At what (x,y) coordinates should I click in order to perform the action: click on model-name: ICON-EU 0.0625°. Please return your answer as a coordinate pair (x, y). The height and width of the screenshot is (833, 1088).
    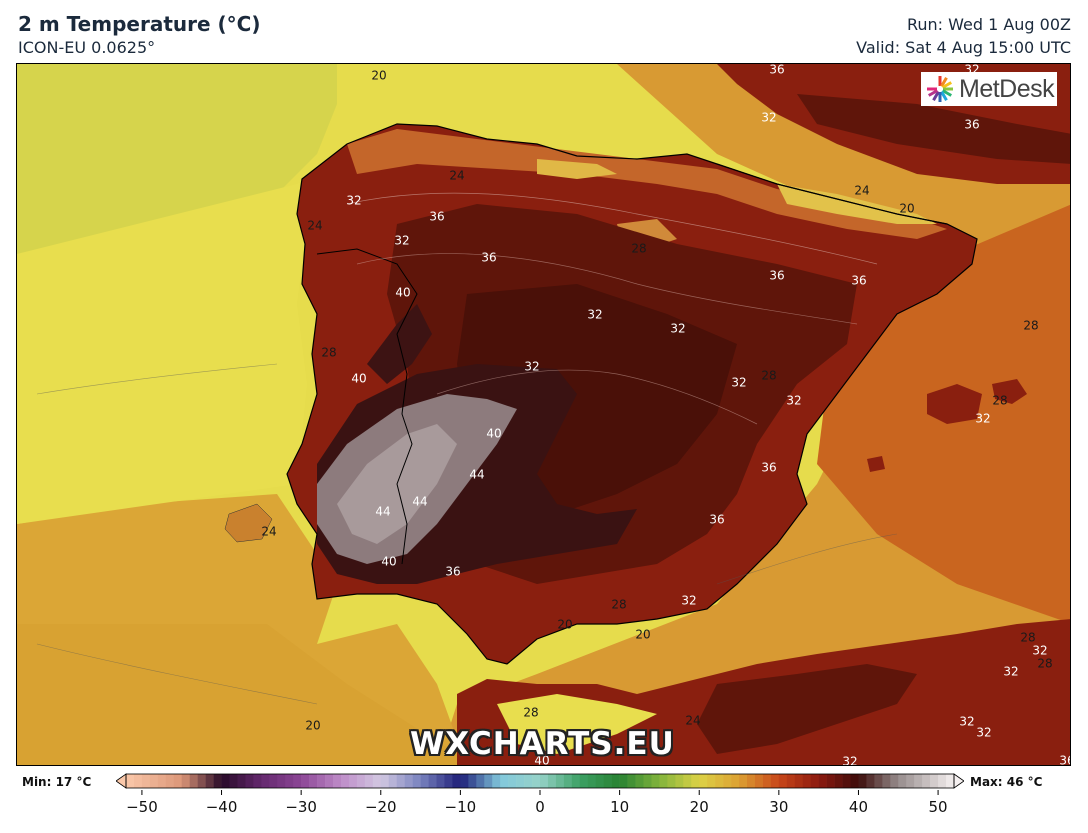
    Looking at the image, I should click on (87, 47).